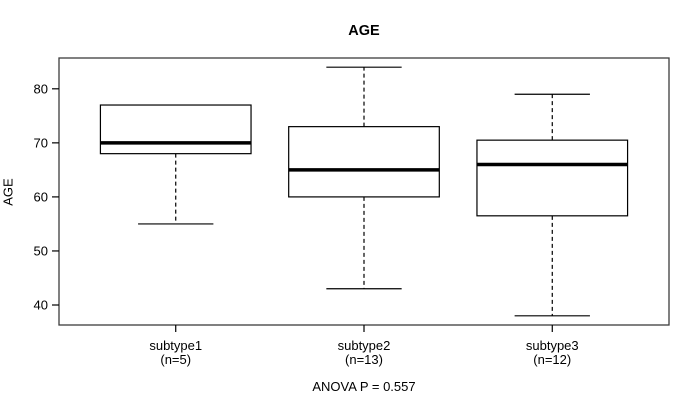 This screenshot has height=400, width=700. Describe the element at coordinates (41, 142) in the screenshot. I see `y-tick-label: 70` at that location.